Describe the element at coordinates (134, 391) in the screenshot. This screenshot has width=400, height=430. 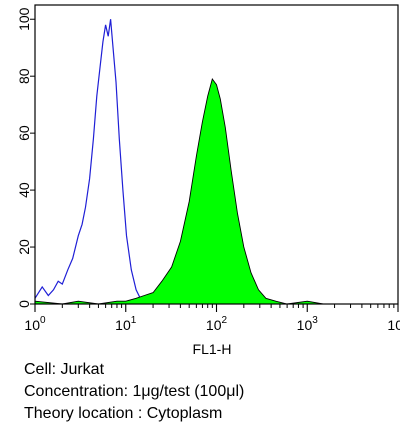
I see `caption-concentration: Concentration: 1μg/test (100μl)` at that location.